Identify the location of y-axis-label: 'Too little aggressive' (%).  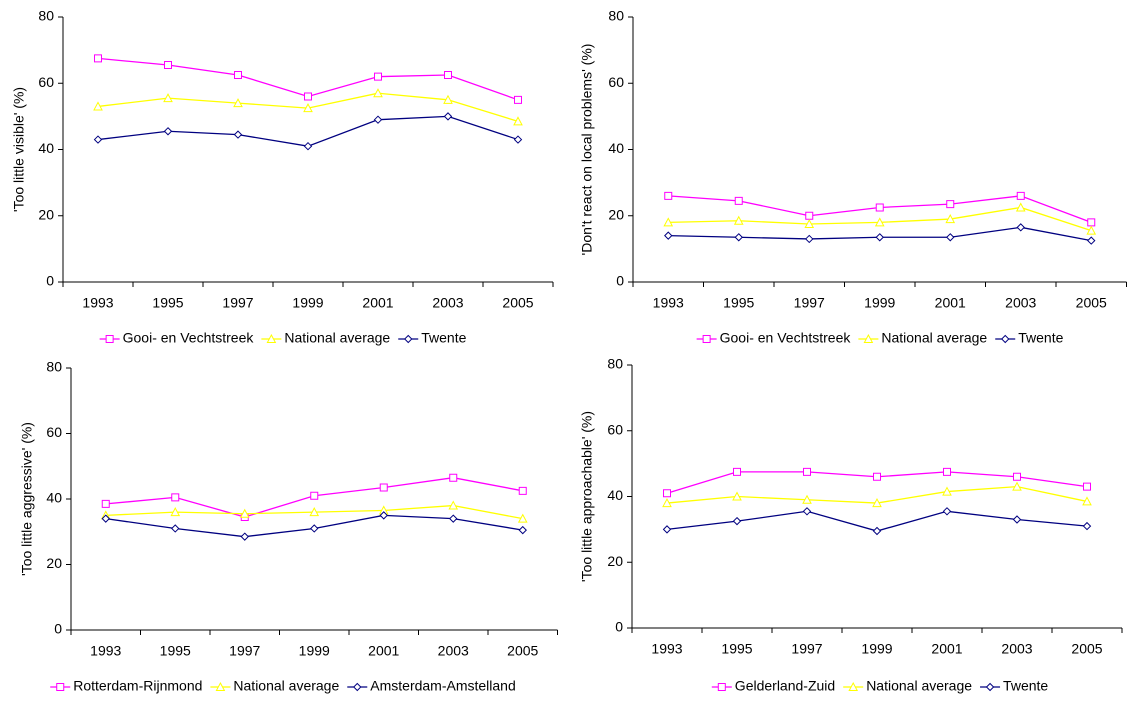
(27, 499).